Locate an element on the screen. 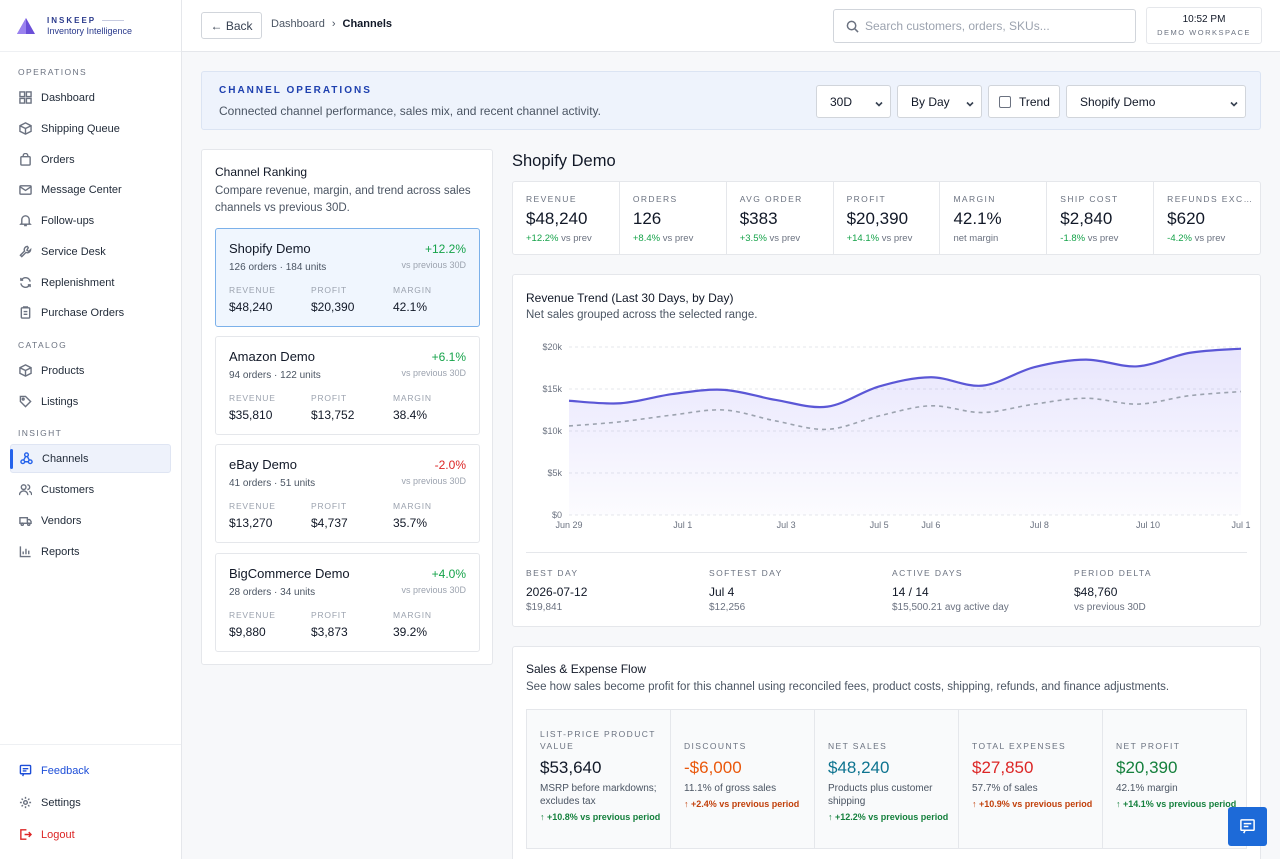 The width and height of the screenshot is (1280, 859). kpi-suffix: net margin is located at coordinates (976, 238).